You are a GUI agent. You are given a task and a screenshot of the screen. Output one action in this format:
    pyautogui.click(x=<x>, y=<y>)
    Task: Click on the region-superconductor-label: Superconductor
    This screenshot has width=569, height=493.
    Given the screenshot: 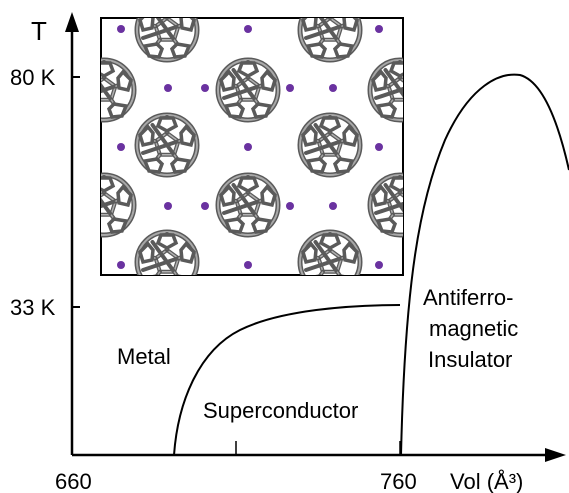 What is the action you would take?
    pyautogui.click(x=280, y=410)
    